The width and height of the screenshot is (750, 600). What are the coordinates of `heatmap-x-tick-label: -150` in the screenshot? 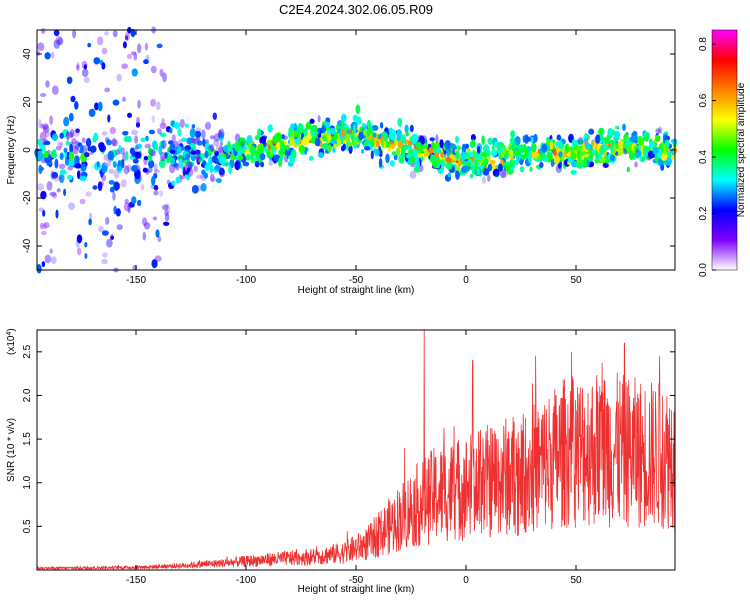 It's located at (136, 280).